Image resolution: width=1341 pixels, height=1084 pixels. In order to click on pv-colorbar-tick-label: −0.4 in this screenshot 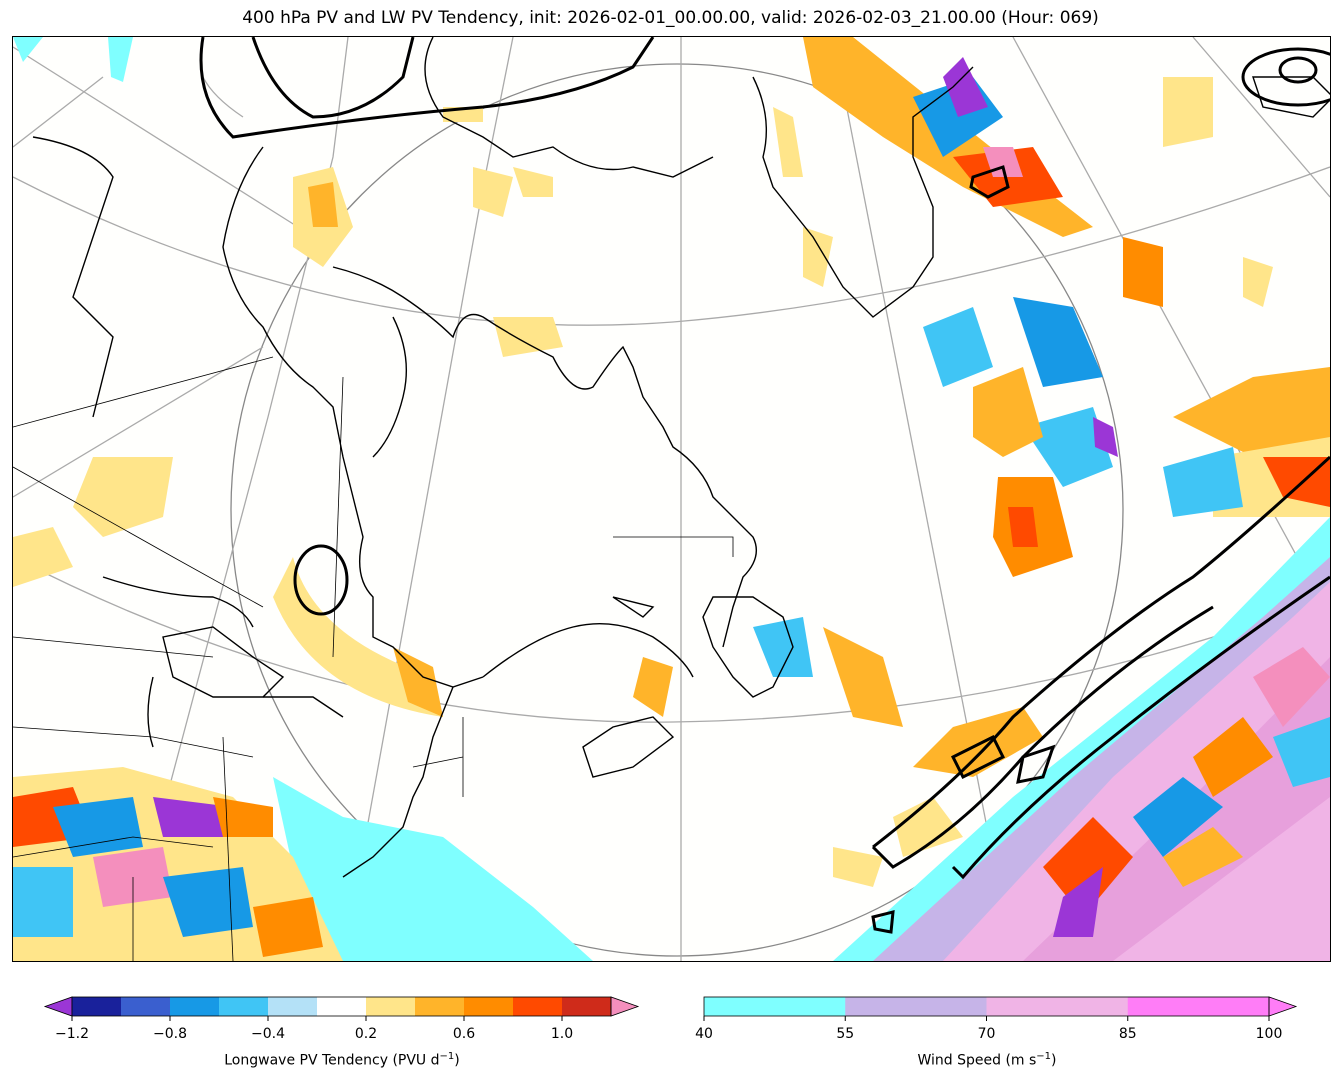, I will do `click(268, 1034)`.